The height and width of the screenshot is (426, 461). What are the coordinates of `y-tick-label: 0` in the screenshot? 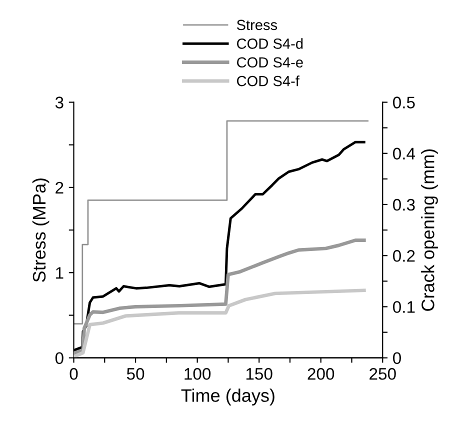 It's located at (59, 358).